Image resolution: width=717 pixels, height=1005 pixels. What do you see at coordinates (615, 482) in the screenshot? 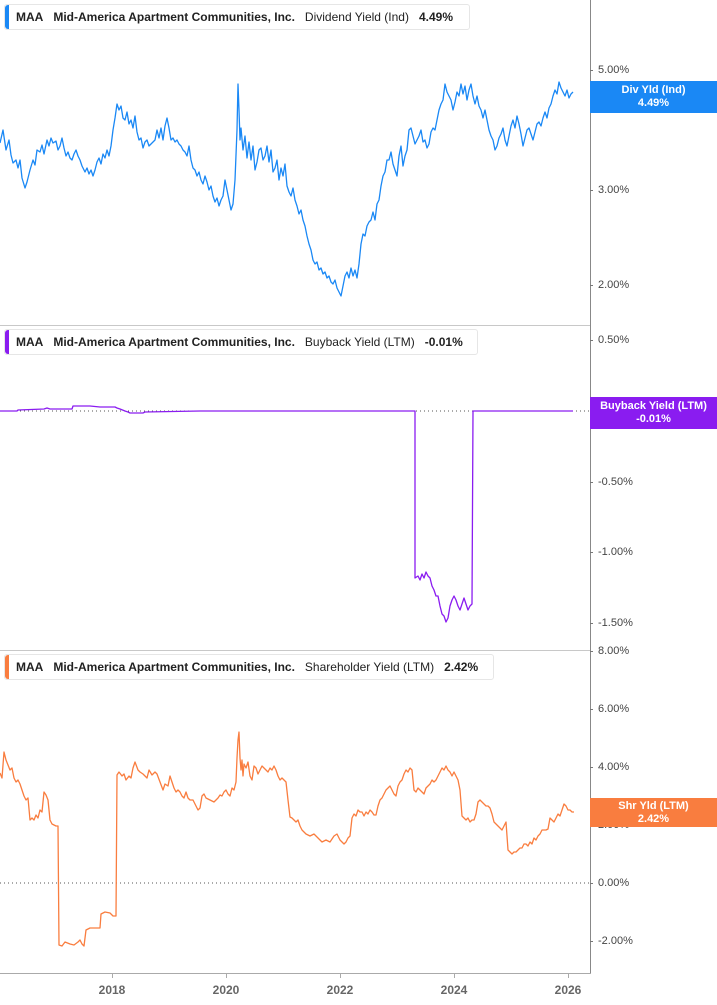
I see `y-tick-label: -0.50%` at bounding box center [615, 482].